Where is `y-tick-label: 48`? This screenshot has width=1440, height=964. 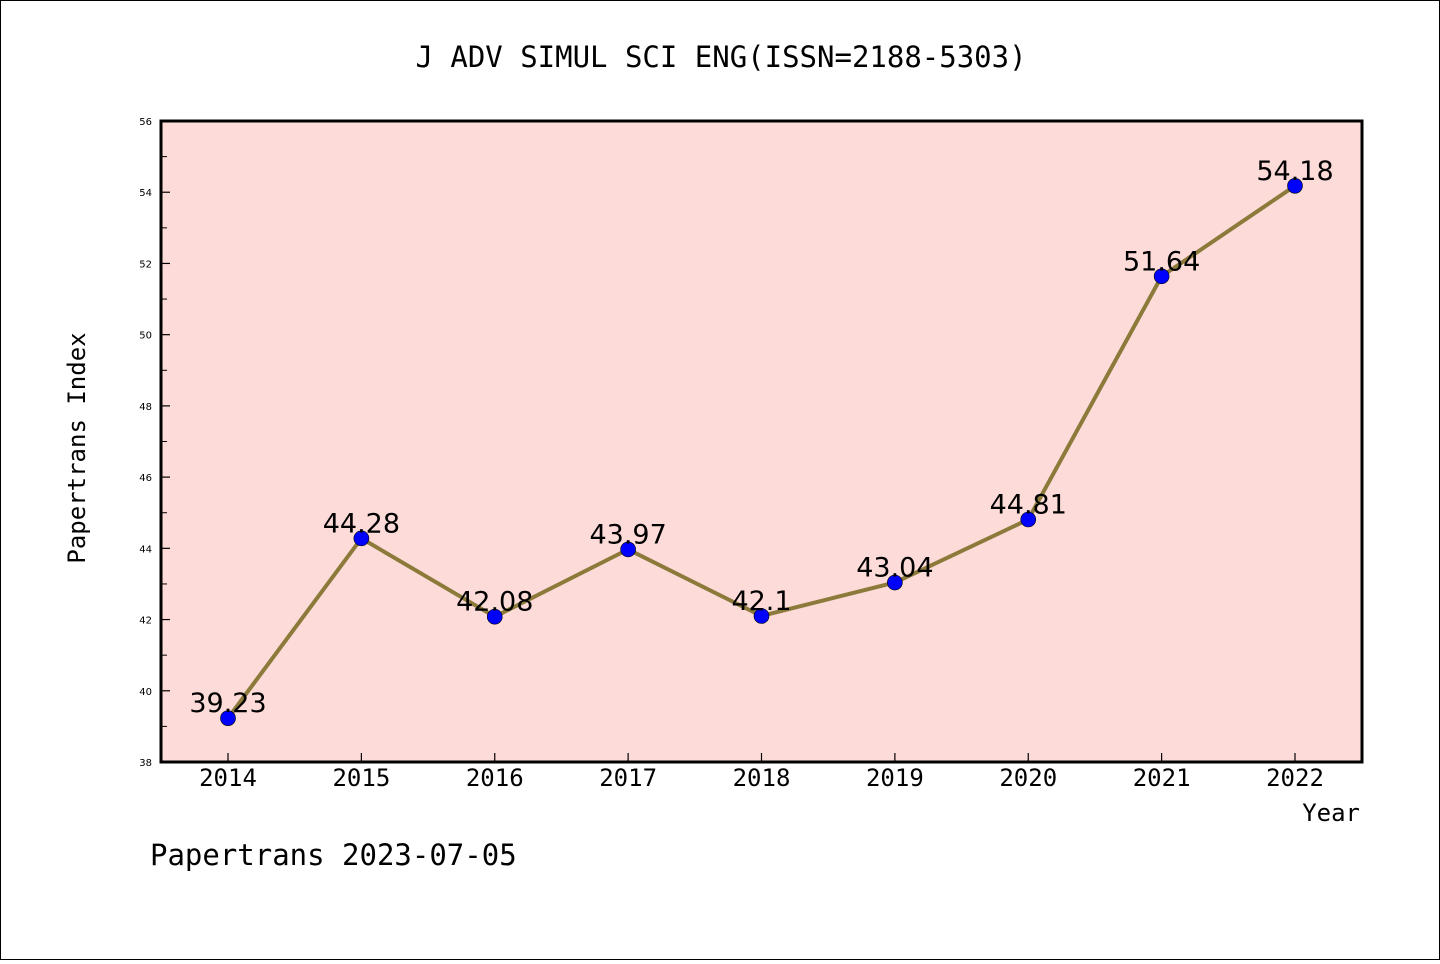
y-tick-label: 48 is located at coordinates (145, 407).